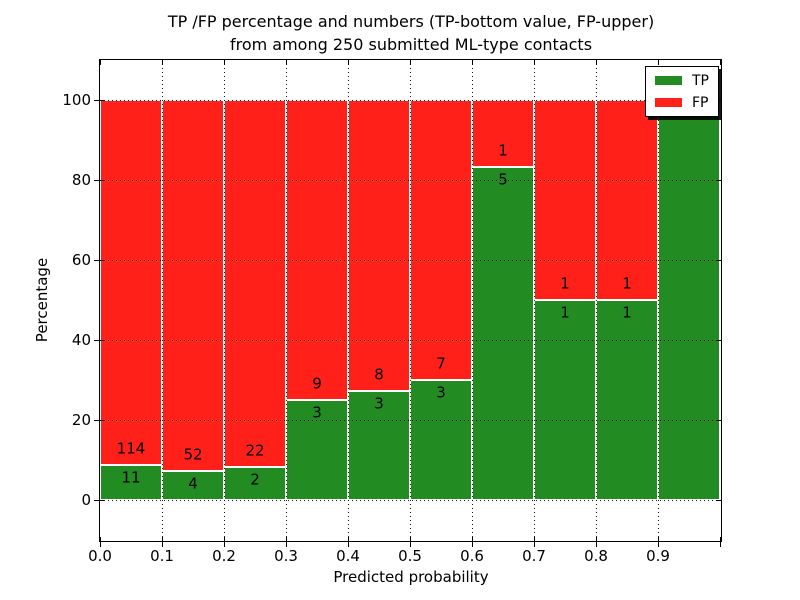  I want to click on bar-fp-count: 52, so click(193, 454).